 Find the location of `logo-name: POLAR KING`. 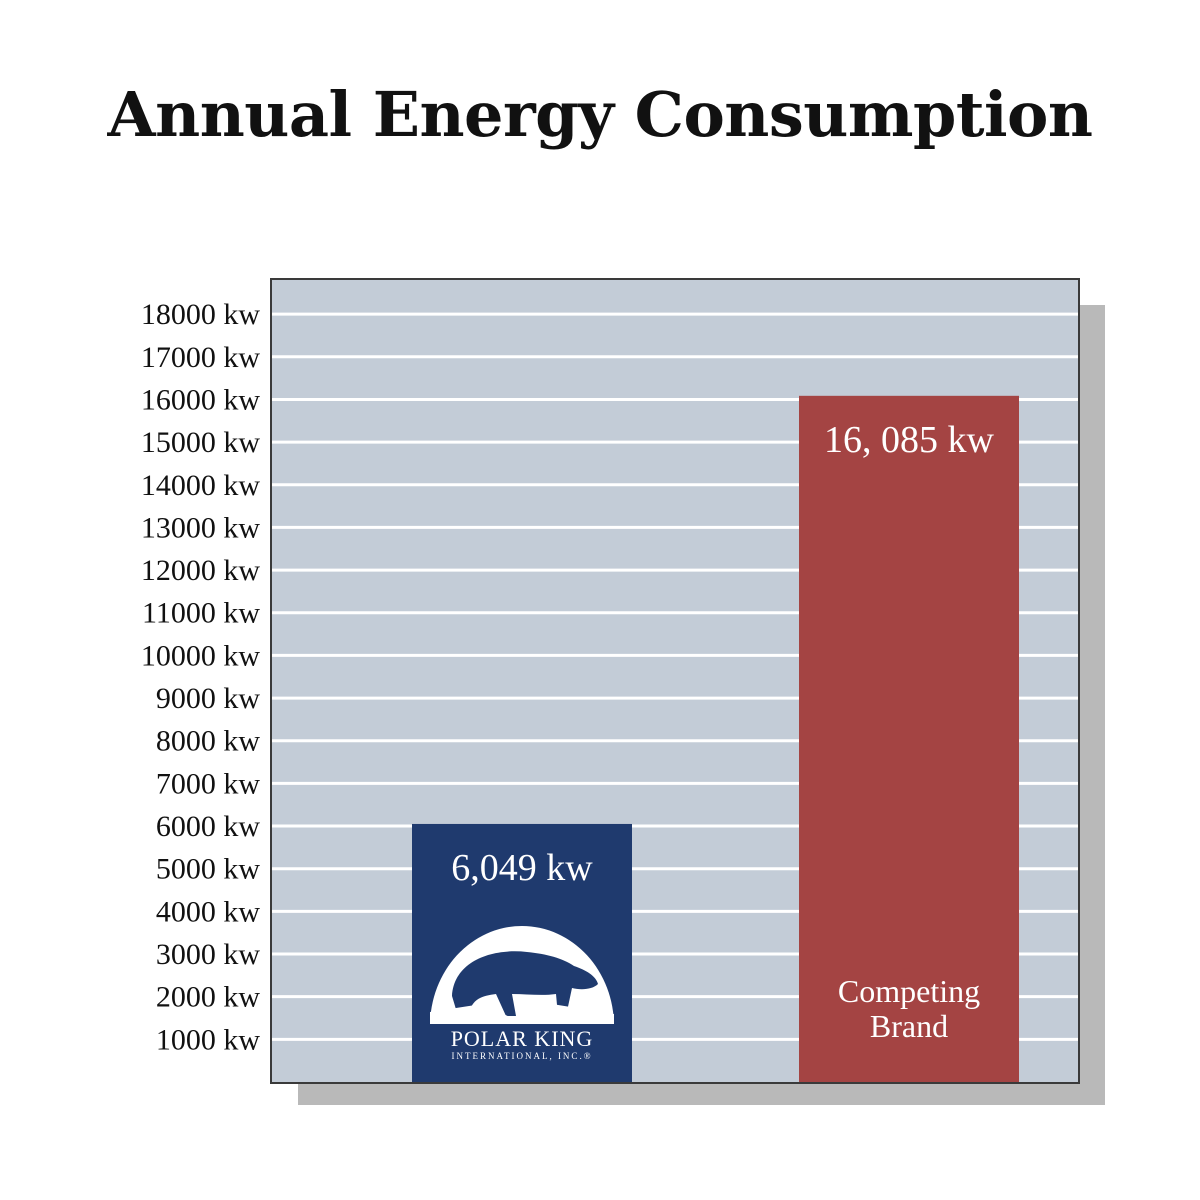

logo-name: POLAR KING is located at coordinates (522, 1038).